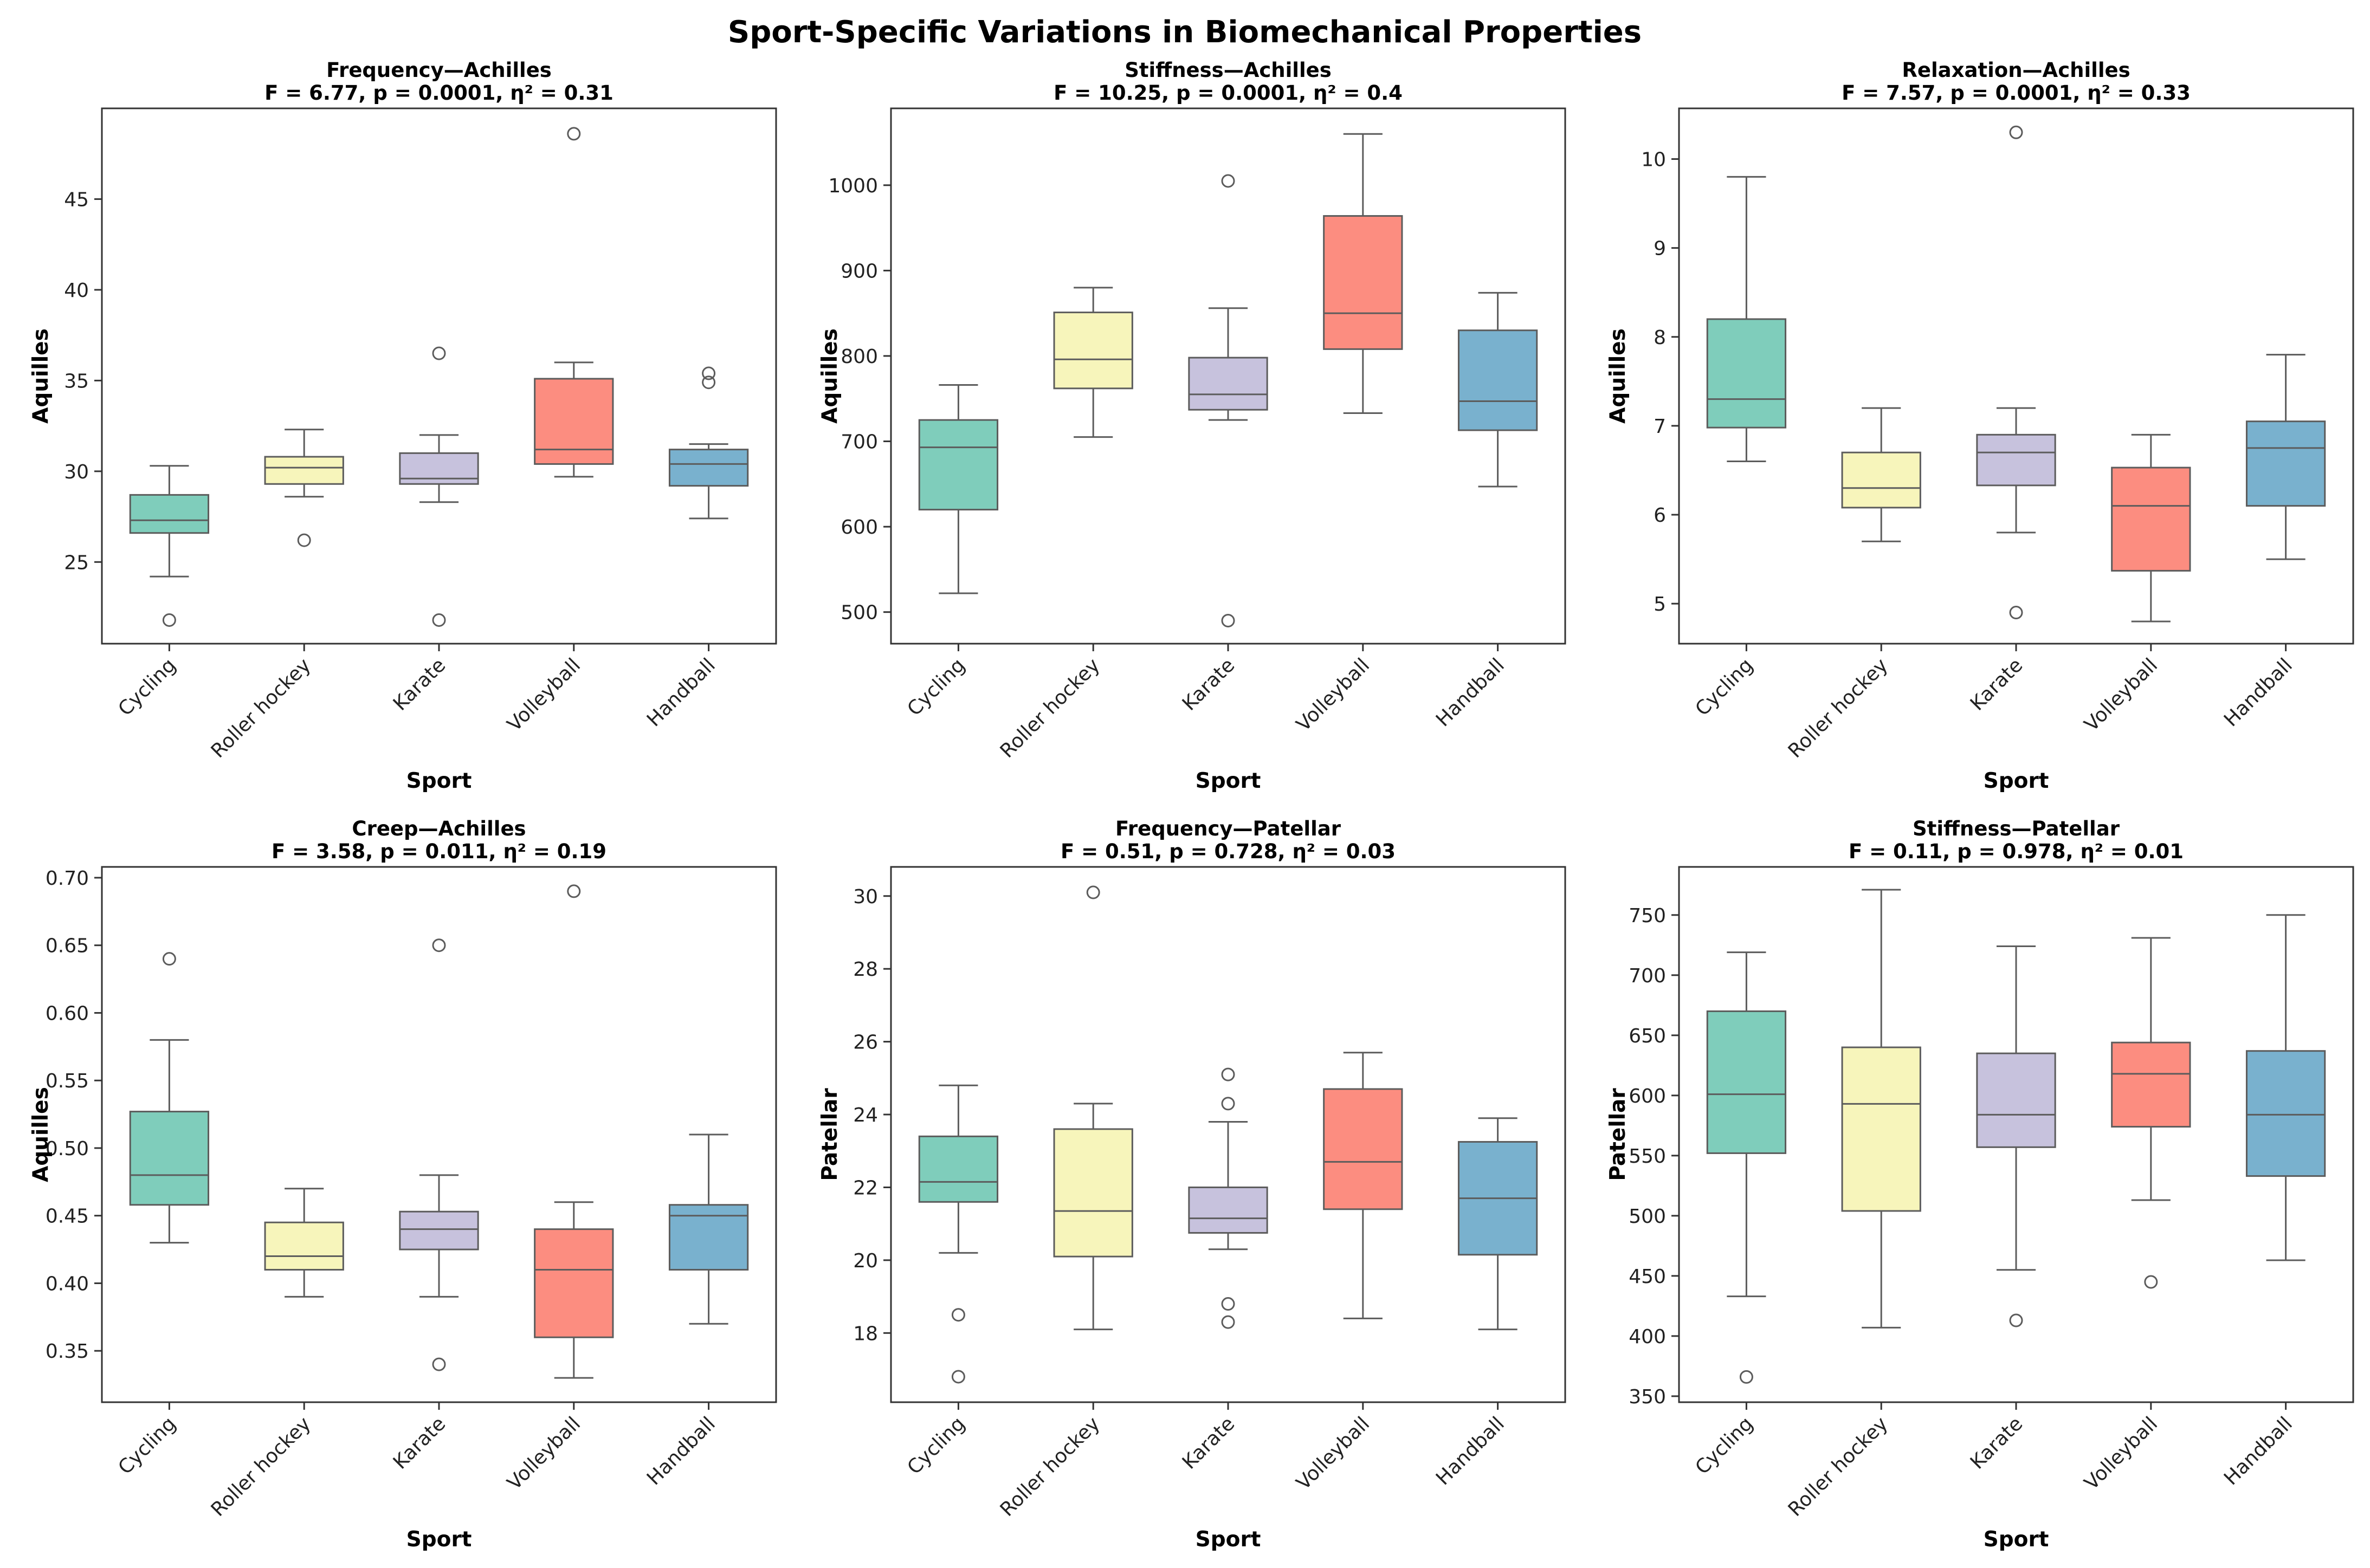  What do you see at coordinates (76, 381) in the screenshot?
I see `y-tick-label: 35` at bounding box center [76, 381].